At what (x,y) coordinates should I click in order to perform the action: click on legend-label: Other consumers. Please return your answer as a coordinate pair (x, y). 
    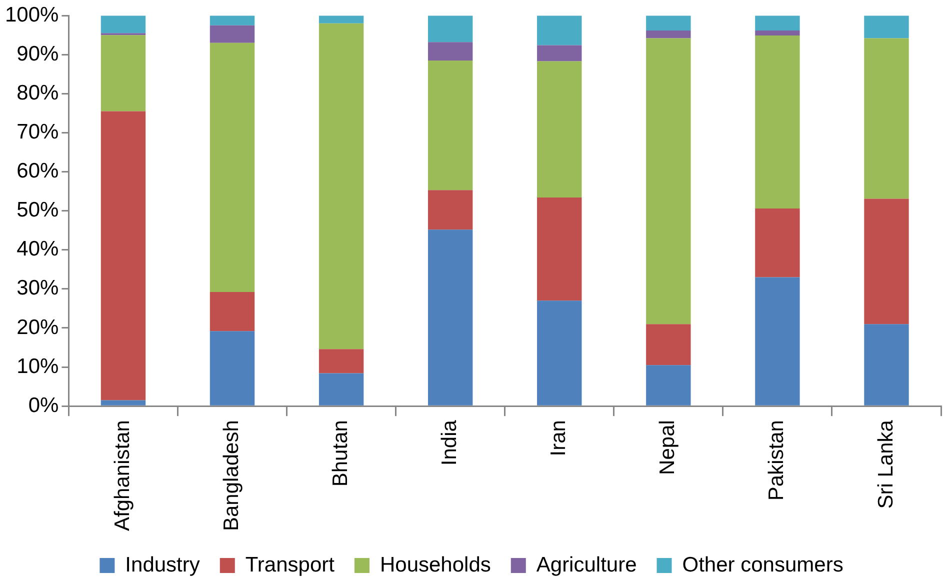
    Looking at the image, I should click on (763, 564).